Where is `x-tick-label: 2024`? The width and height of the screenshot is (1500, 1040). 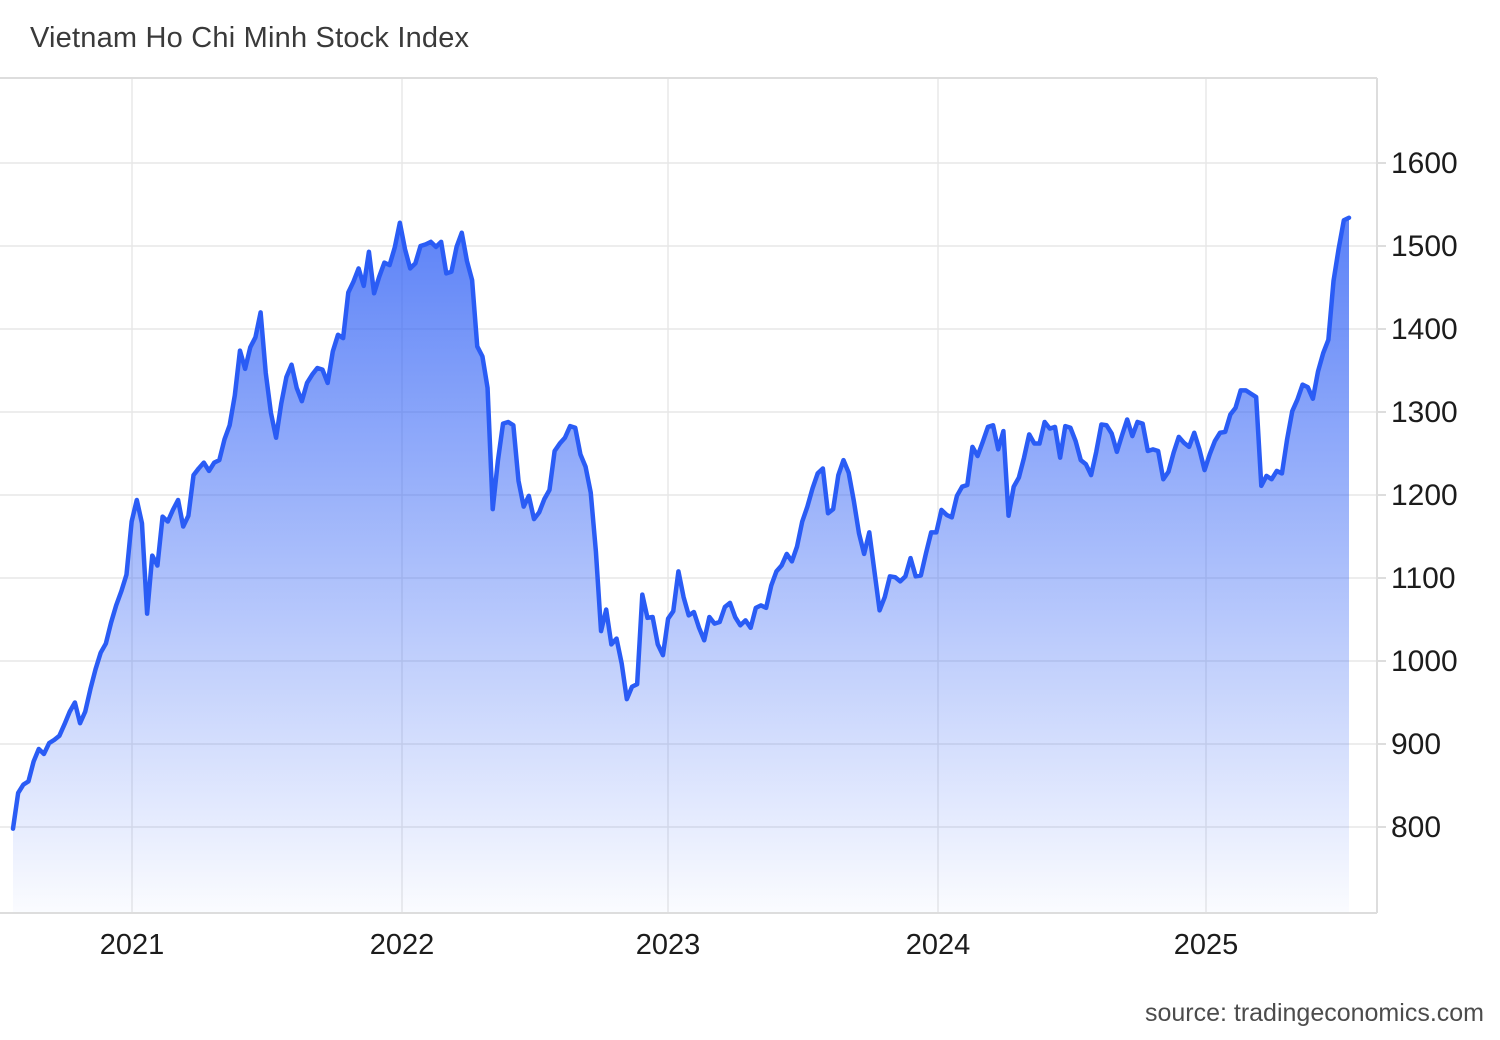 x-tick-label: 2024 is located at coordinates (938, 945).